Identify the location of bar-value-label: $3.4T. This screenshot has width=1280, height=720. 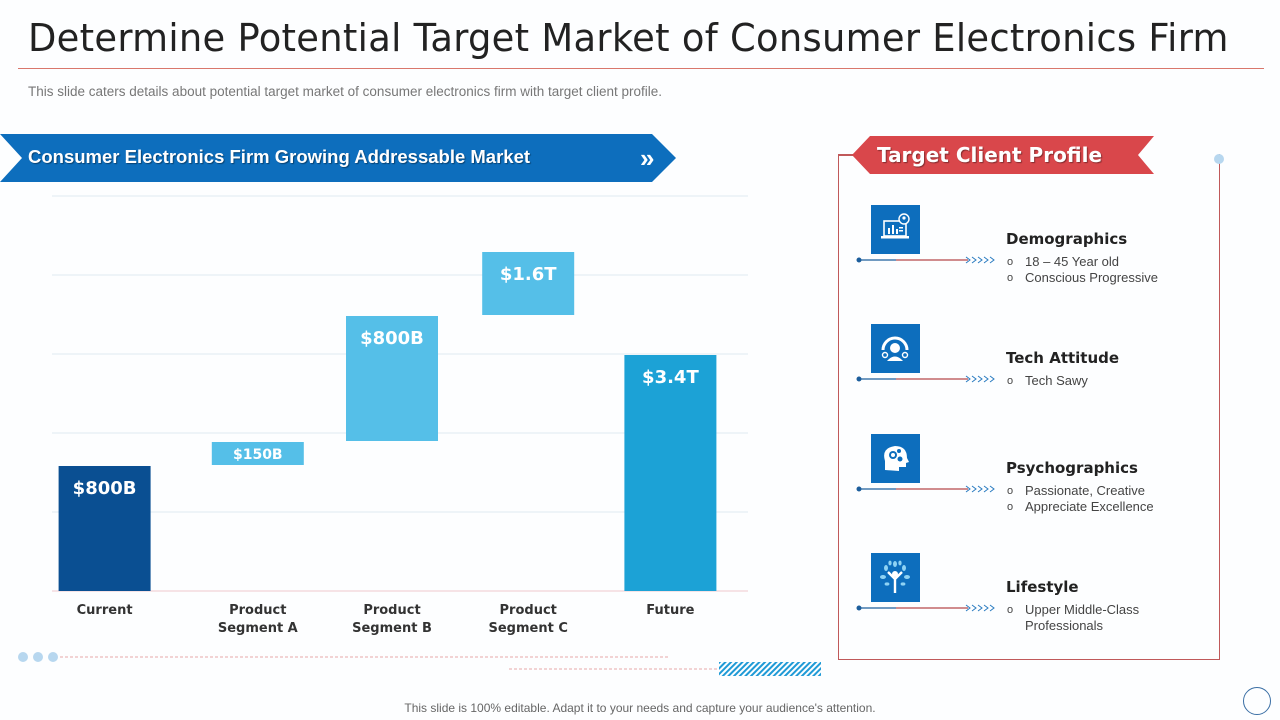
(670, 377).